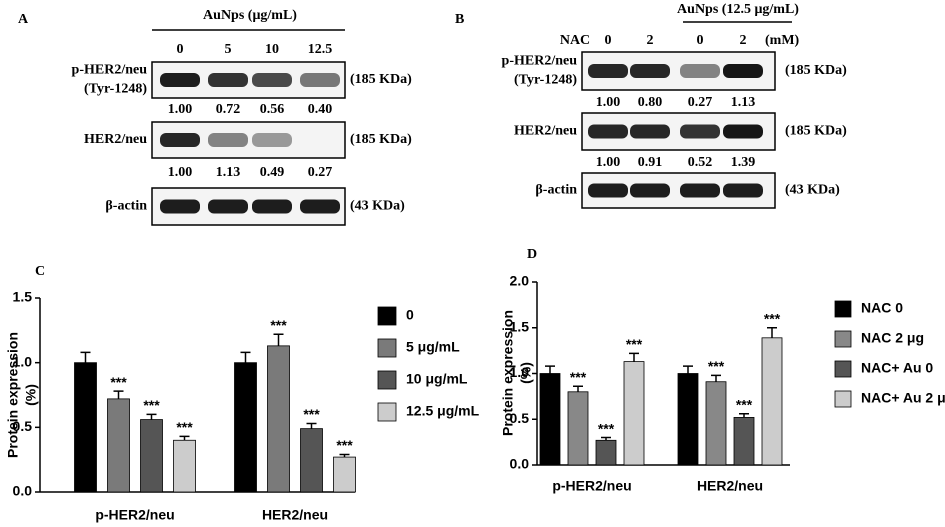  I want to click on legend-label: 0, so click(410, 315).